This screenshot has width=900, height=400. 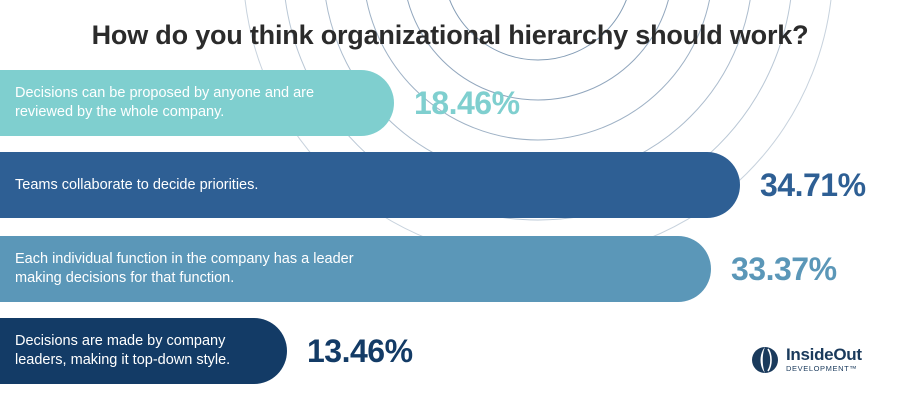 I want to click on value-label: 18.46%, so click(x=467, y=102).